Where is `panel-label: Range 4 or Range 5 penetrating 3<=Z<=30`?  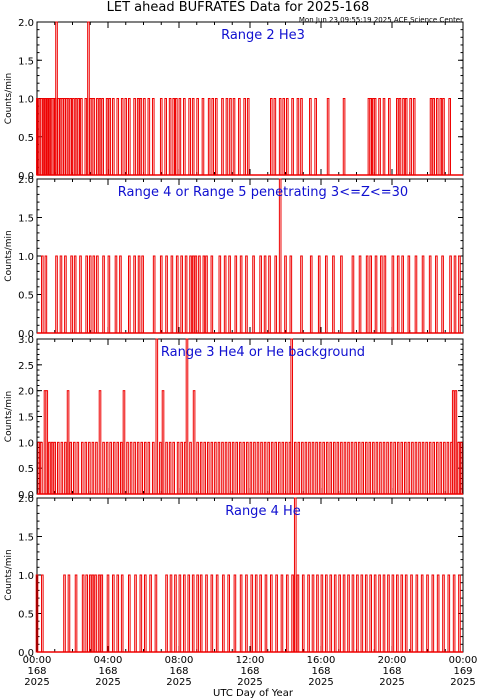 panel-label: Range 4 or Range 5 penetrating 3<=Z<=30 is located at coordinates (263, 192).